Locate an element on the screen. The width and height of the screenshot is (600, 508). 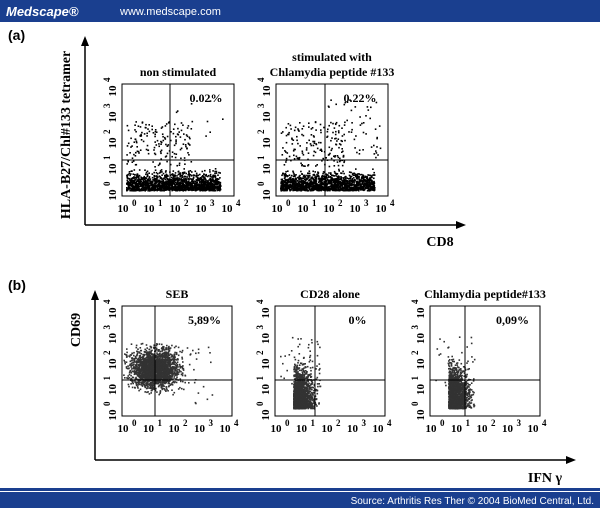
tick-base: 10 is located at coordinates (356, 209).